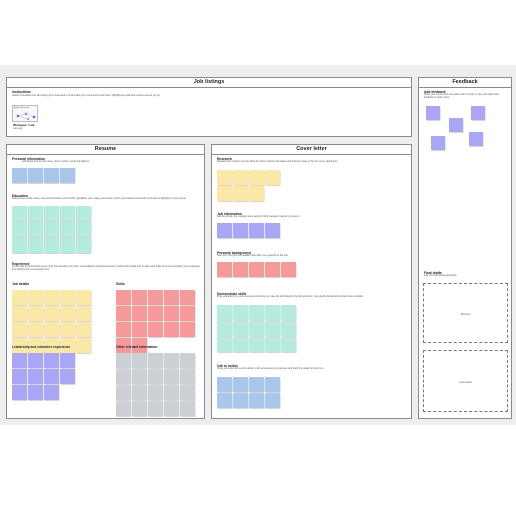 This screenshot has width=516, height=516. I want to click on job-listing-thumbnail: Apply to job in town, so click(25, 113).